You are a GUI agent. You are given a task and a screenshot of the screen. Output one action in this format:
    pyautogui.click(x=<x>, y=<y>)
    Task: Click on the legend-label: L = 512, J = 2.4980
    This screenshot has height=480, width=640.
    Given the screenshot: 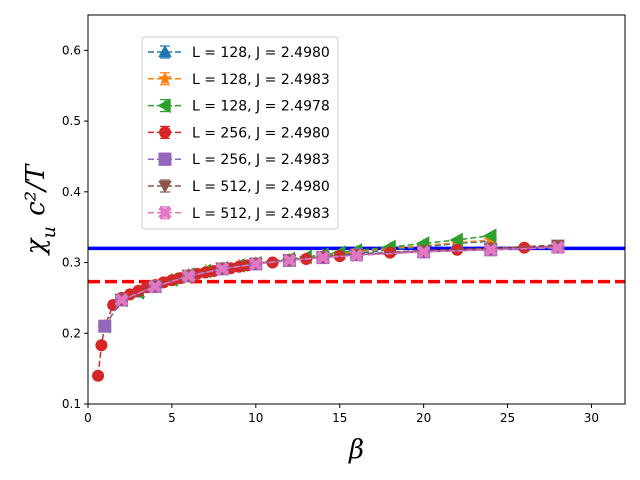 What is the action you would take?
    pyautogui.click(x=261, y=187)
    